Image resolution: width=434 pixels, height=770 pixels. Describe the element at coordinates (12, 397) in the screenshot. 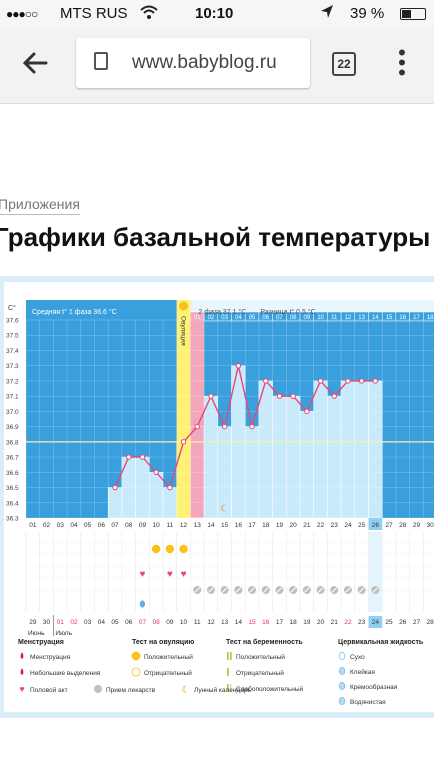

I see `y-tick-label: 37.1` at that location.